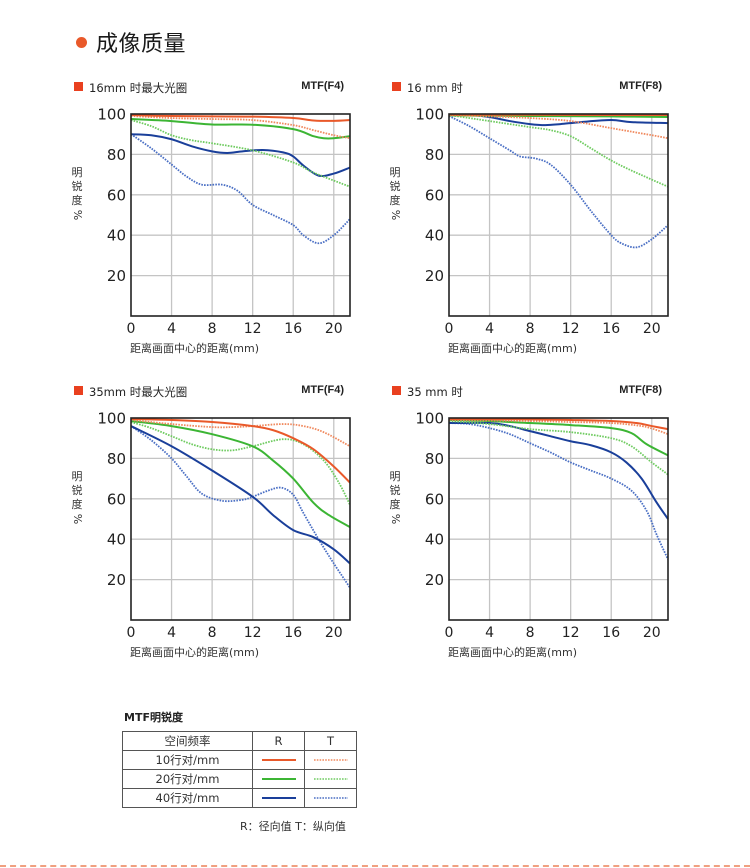 The width and height of the screenshot is (750, 868). I want to click on section-title: 成像质量, so click(131, 42).